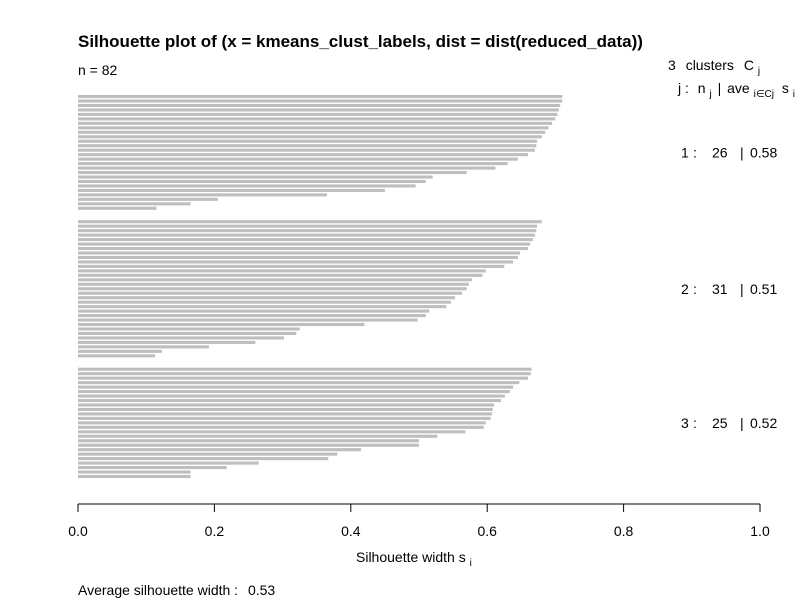 This screenshot has width=800, height=600. What do you see at coordinates (720, 289) in the screenshot?
I see `cluster-size: 31` at bounding box center [720, 289].